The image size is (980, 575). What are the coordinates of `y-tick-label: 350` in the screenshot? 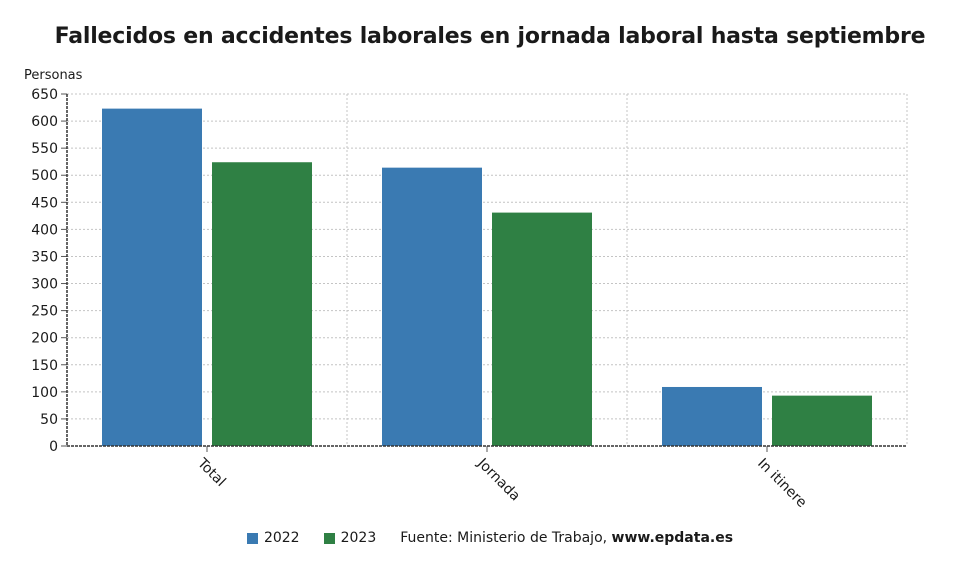 It's located at (44, 257).